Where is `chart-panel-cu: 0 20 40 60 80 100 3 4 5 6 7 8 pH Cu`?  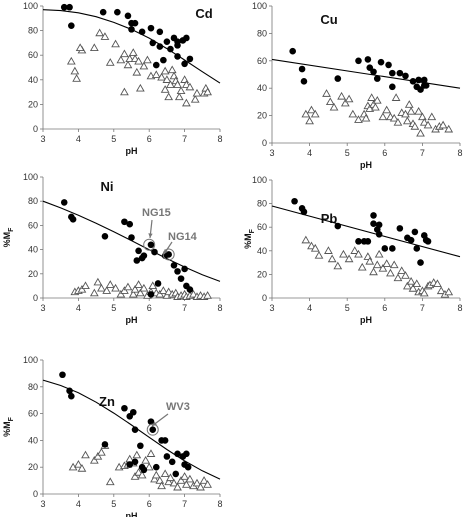 chart-panel-cu: 0 20 40 60 80 100 3 4 5 6 7 8 pH Cu is located at coordinates (357, 85).